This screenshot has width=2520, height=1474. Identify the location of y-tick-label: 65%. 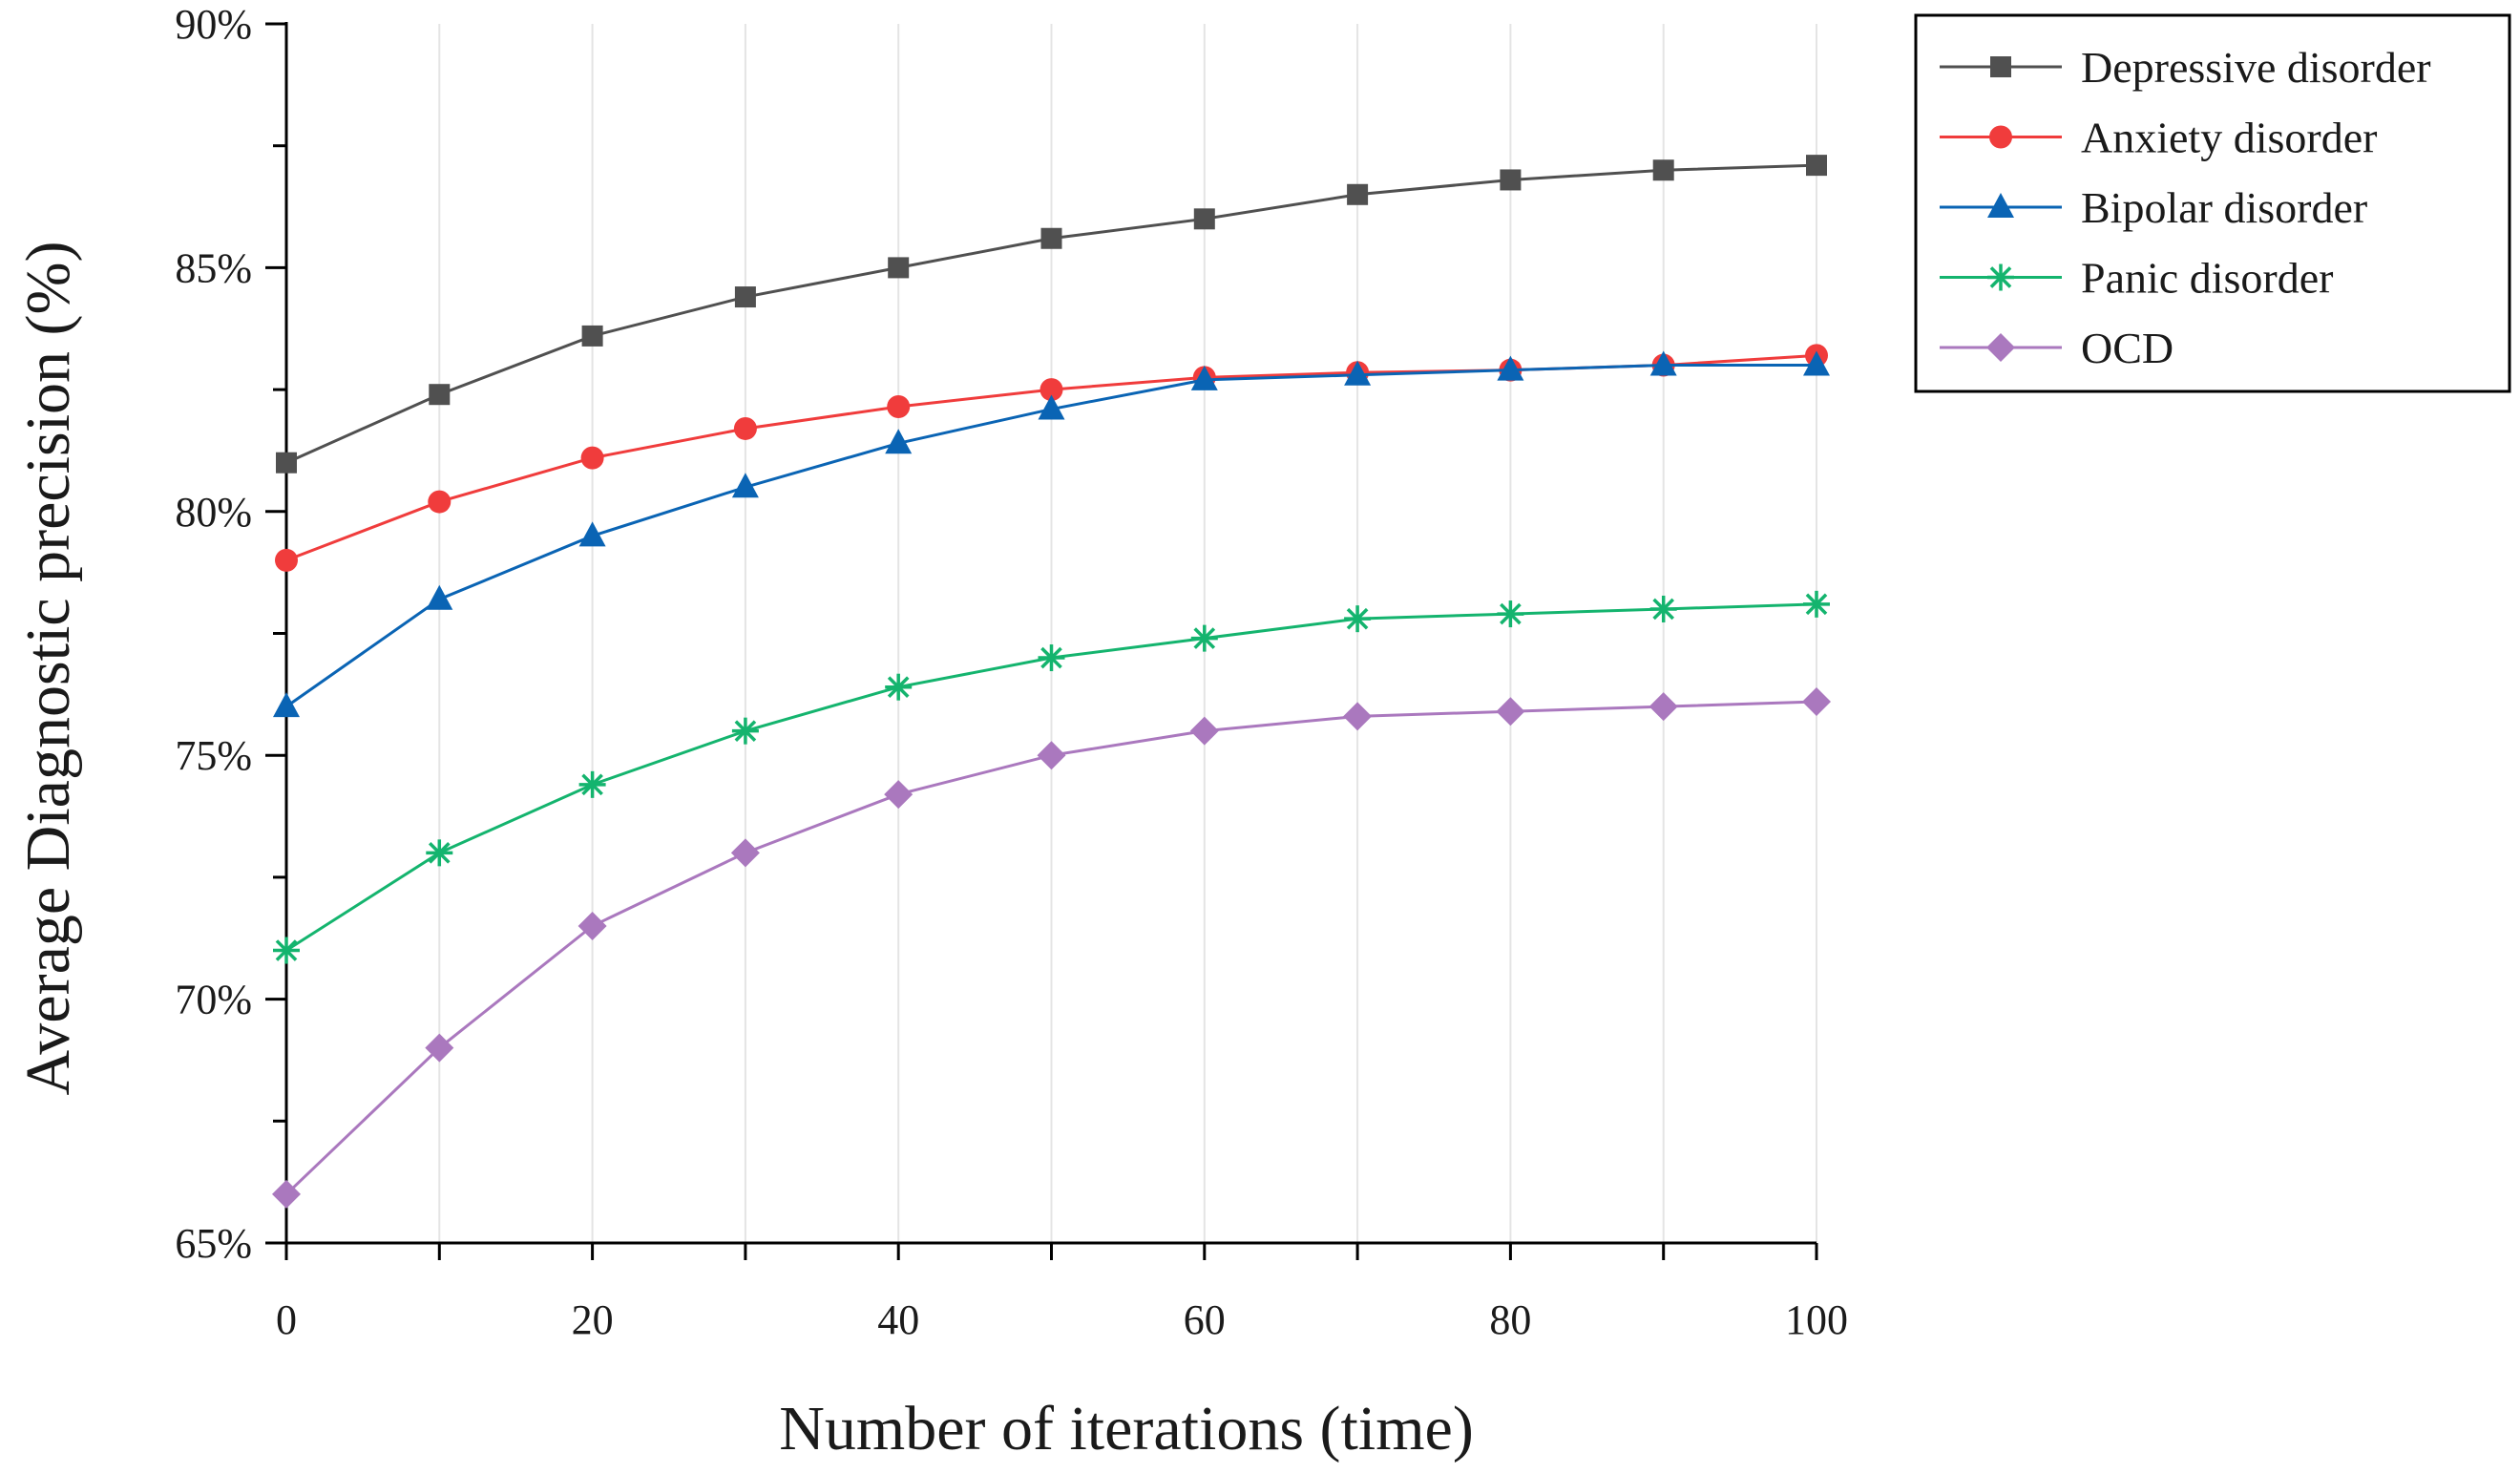
(214, 1243).